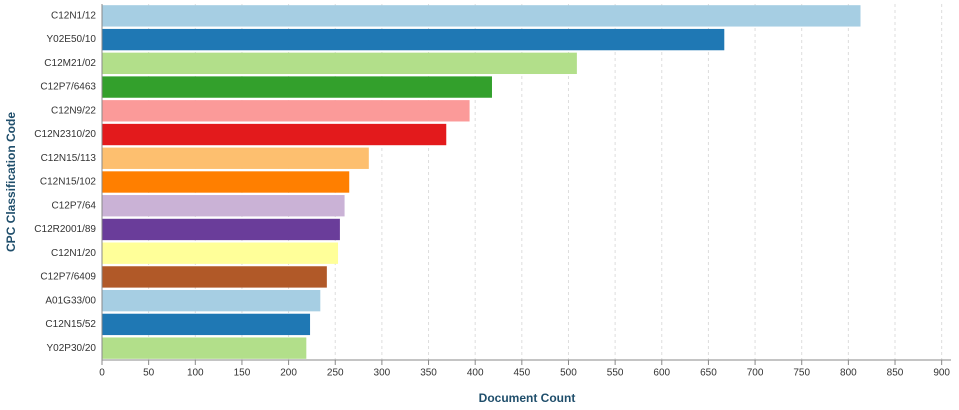 The width and height of the screenshot is (959, 410). Describe the element at coordinates (68, 277) in the screenshot. I see `y-tick-label: C12P7/6409` at that location.